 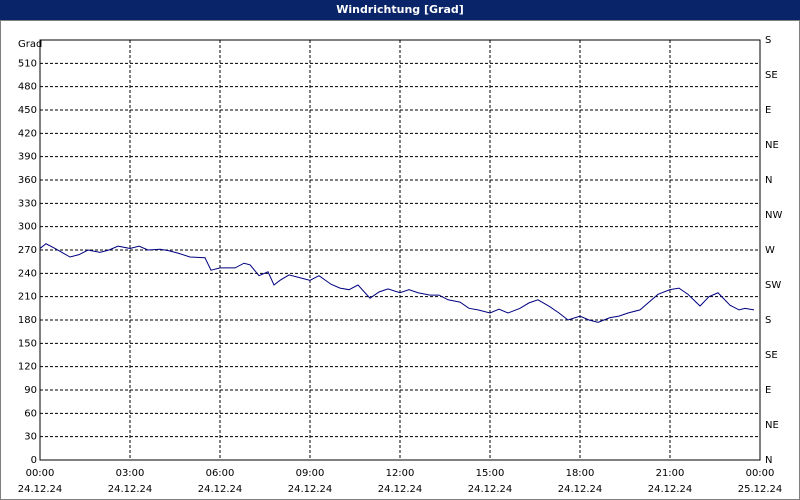 I want to click on y-tick-label: 390, so click(x=27, y=157).